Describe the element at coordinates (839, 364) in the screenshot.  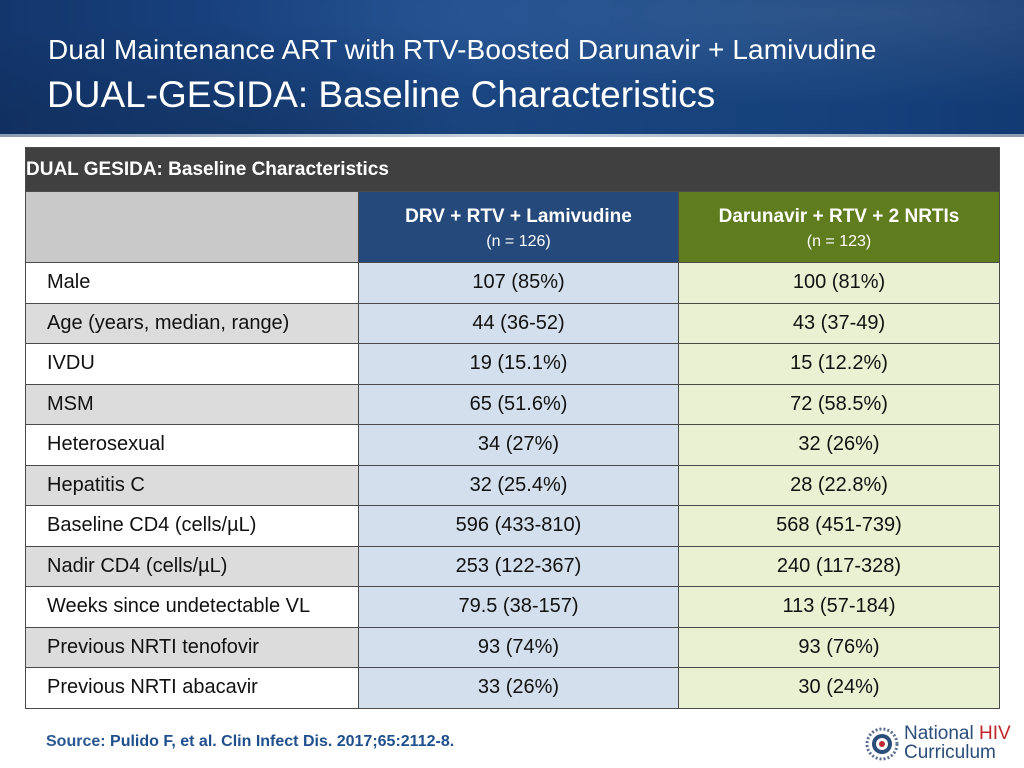
I see `arm2-value: 15 (12.2%)` at that location.